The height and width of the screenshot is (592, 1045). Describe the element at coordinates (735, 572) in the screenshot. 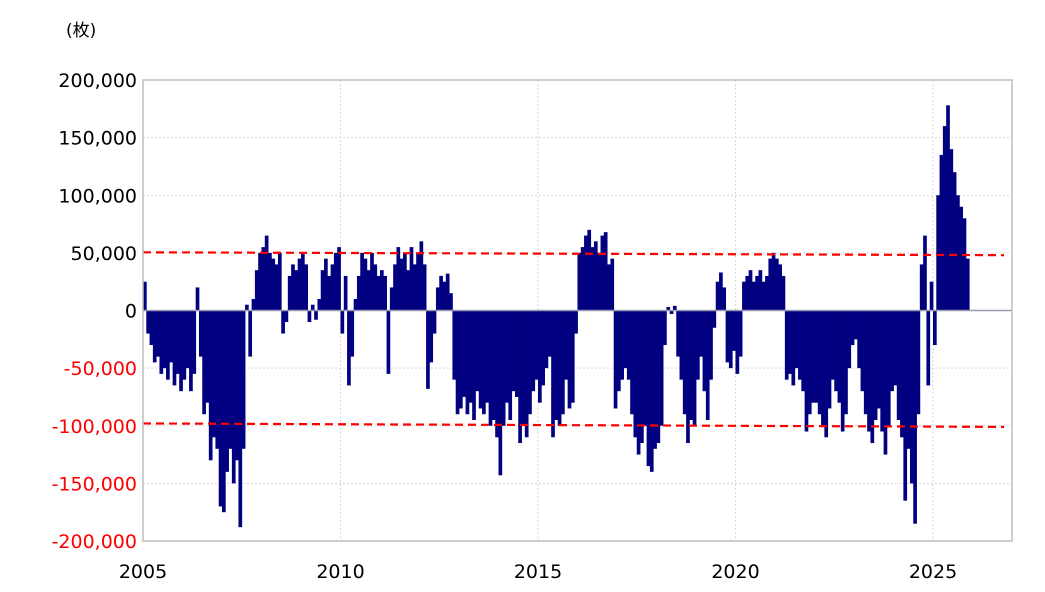

I see `x-tick-label: 2020` at that location.